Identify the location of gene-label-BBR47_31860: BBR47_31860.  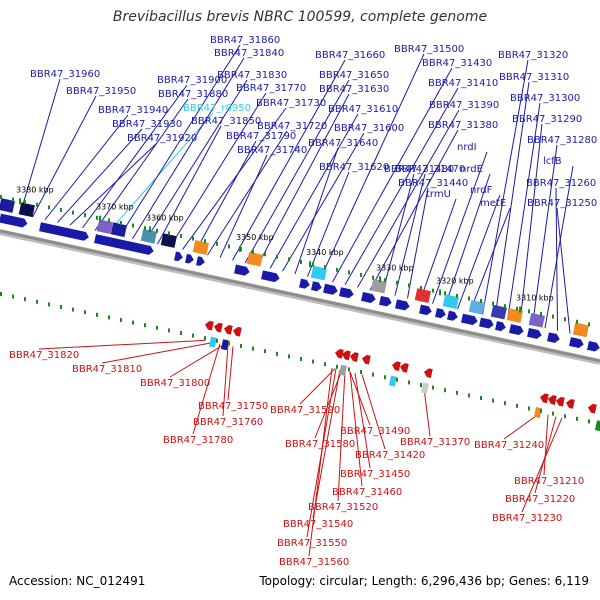
(245, 40).